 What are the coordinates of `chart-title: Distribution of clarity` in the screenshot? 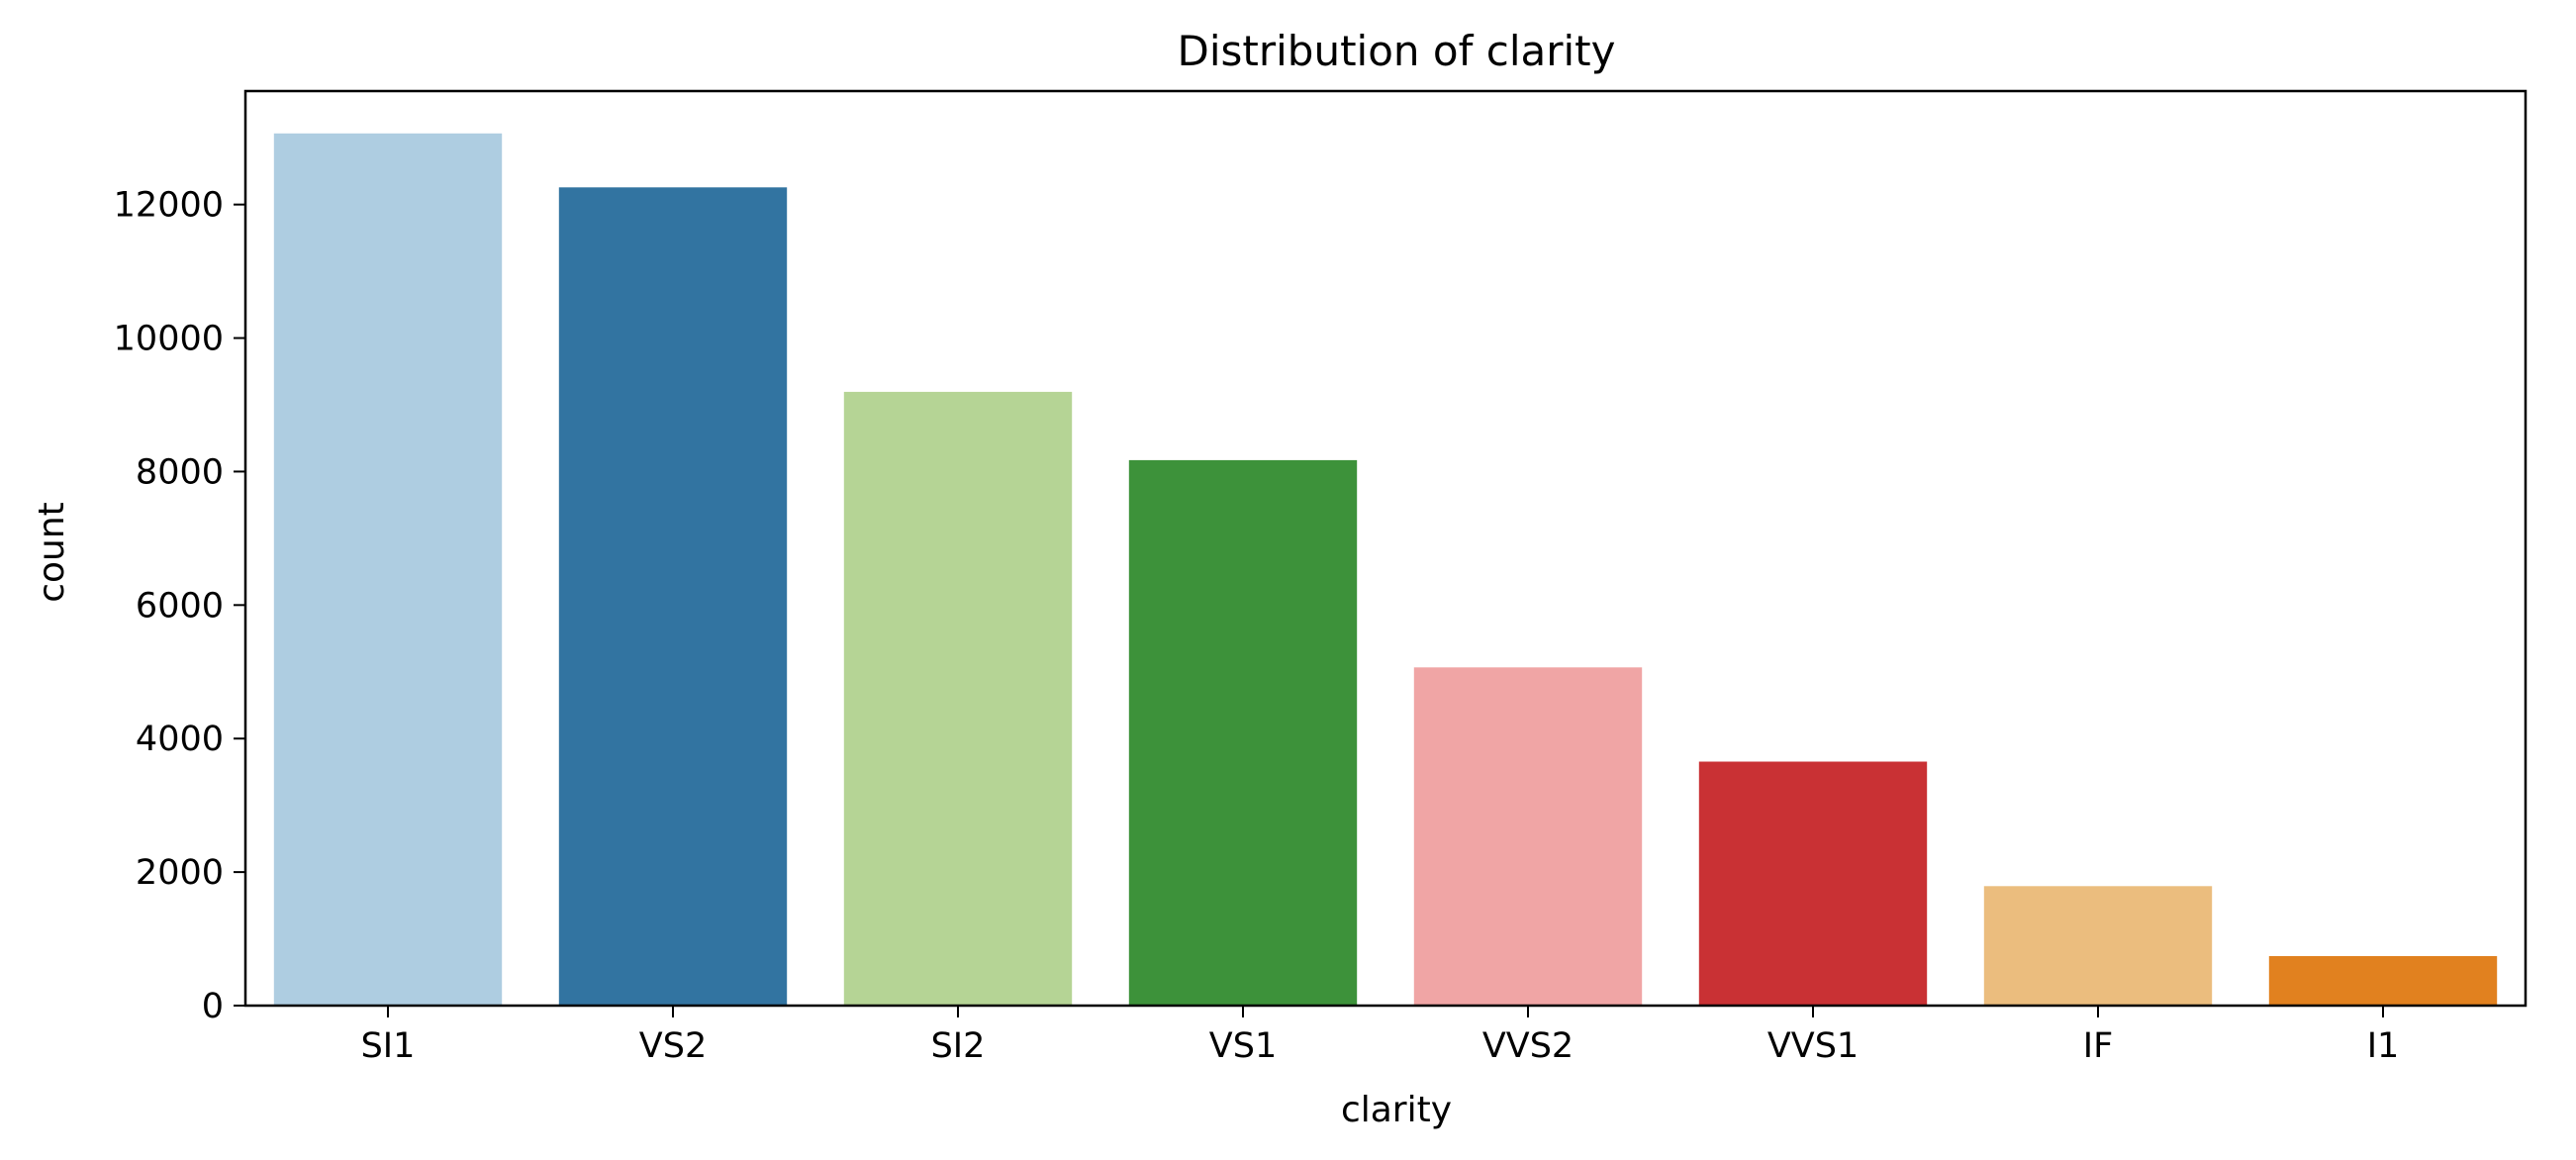 It's located at (1397, 51).